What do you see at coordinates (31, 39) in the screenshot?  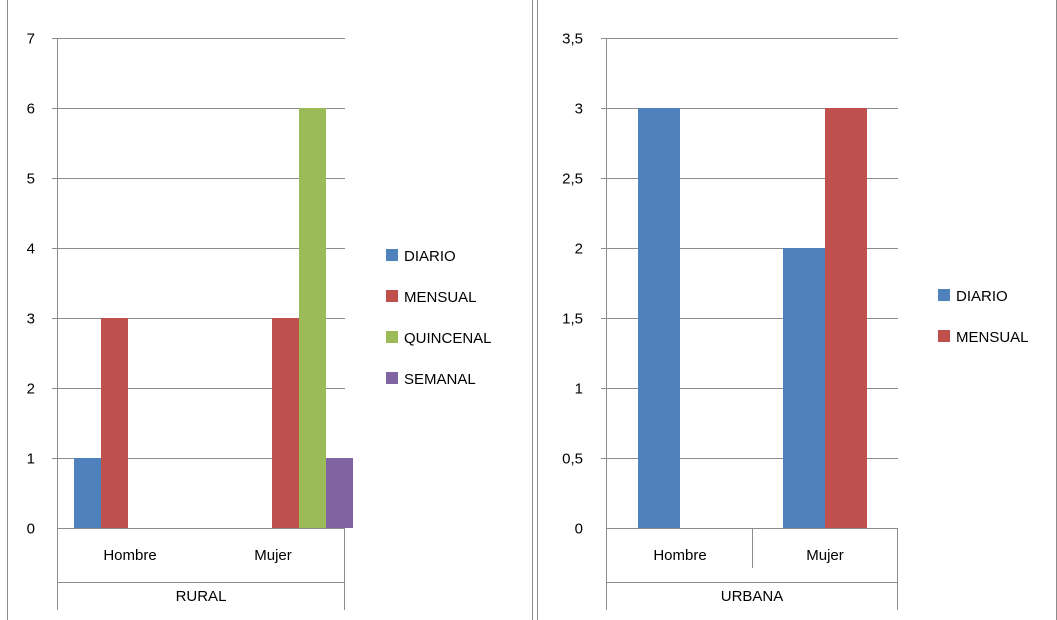 I see `y-tick-label: 7` at bounding box center [31, 39].